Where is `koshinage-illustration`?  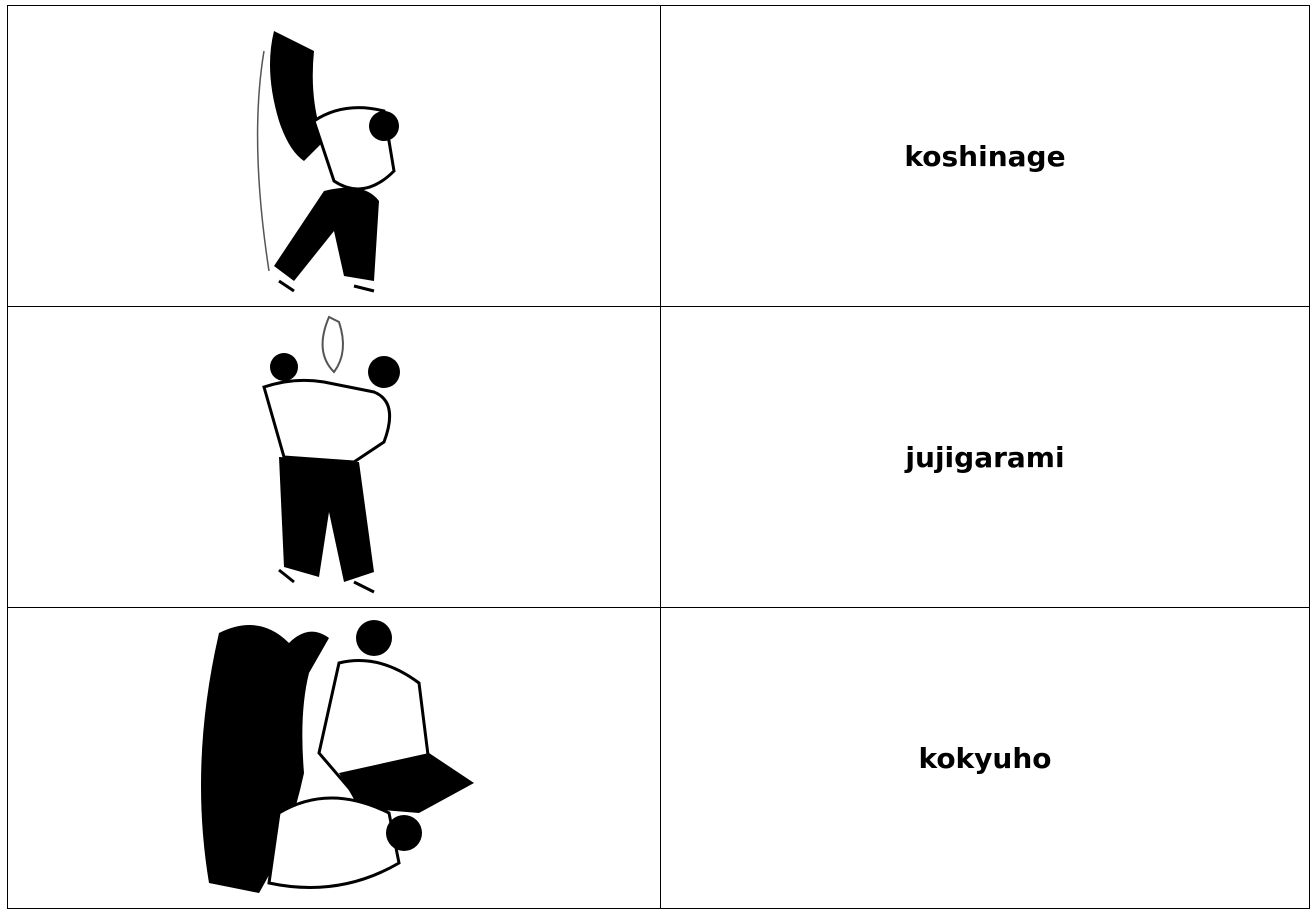 koshinage-illustration is located at coordinates (327, 162).